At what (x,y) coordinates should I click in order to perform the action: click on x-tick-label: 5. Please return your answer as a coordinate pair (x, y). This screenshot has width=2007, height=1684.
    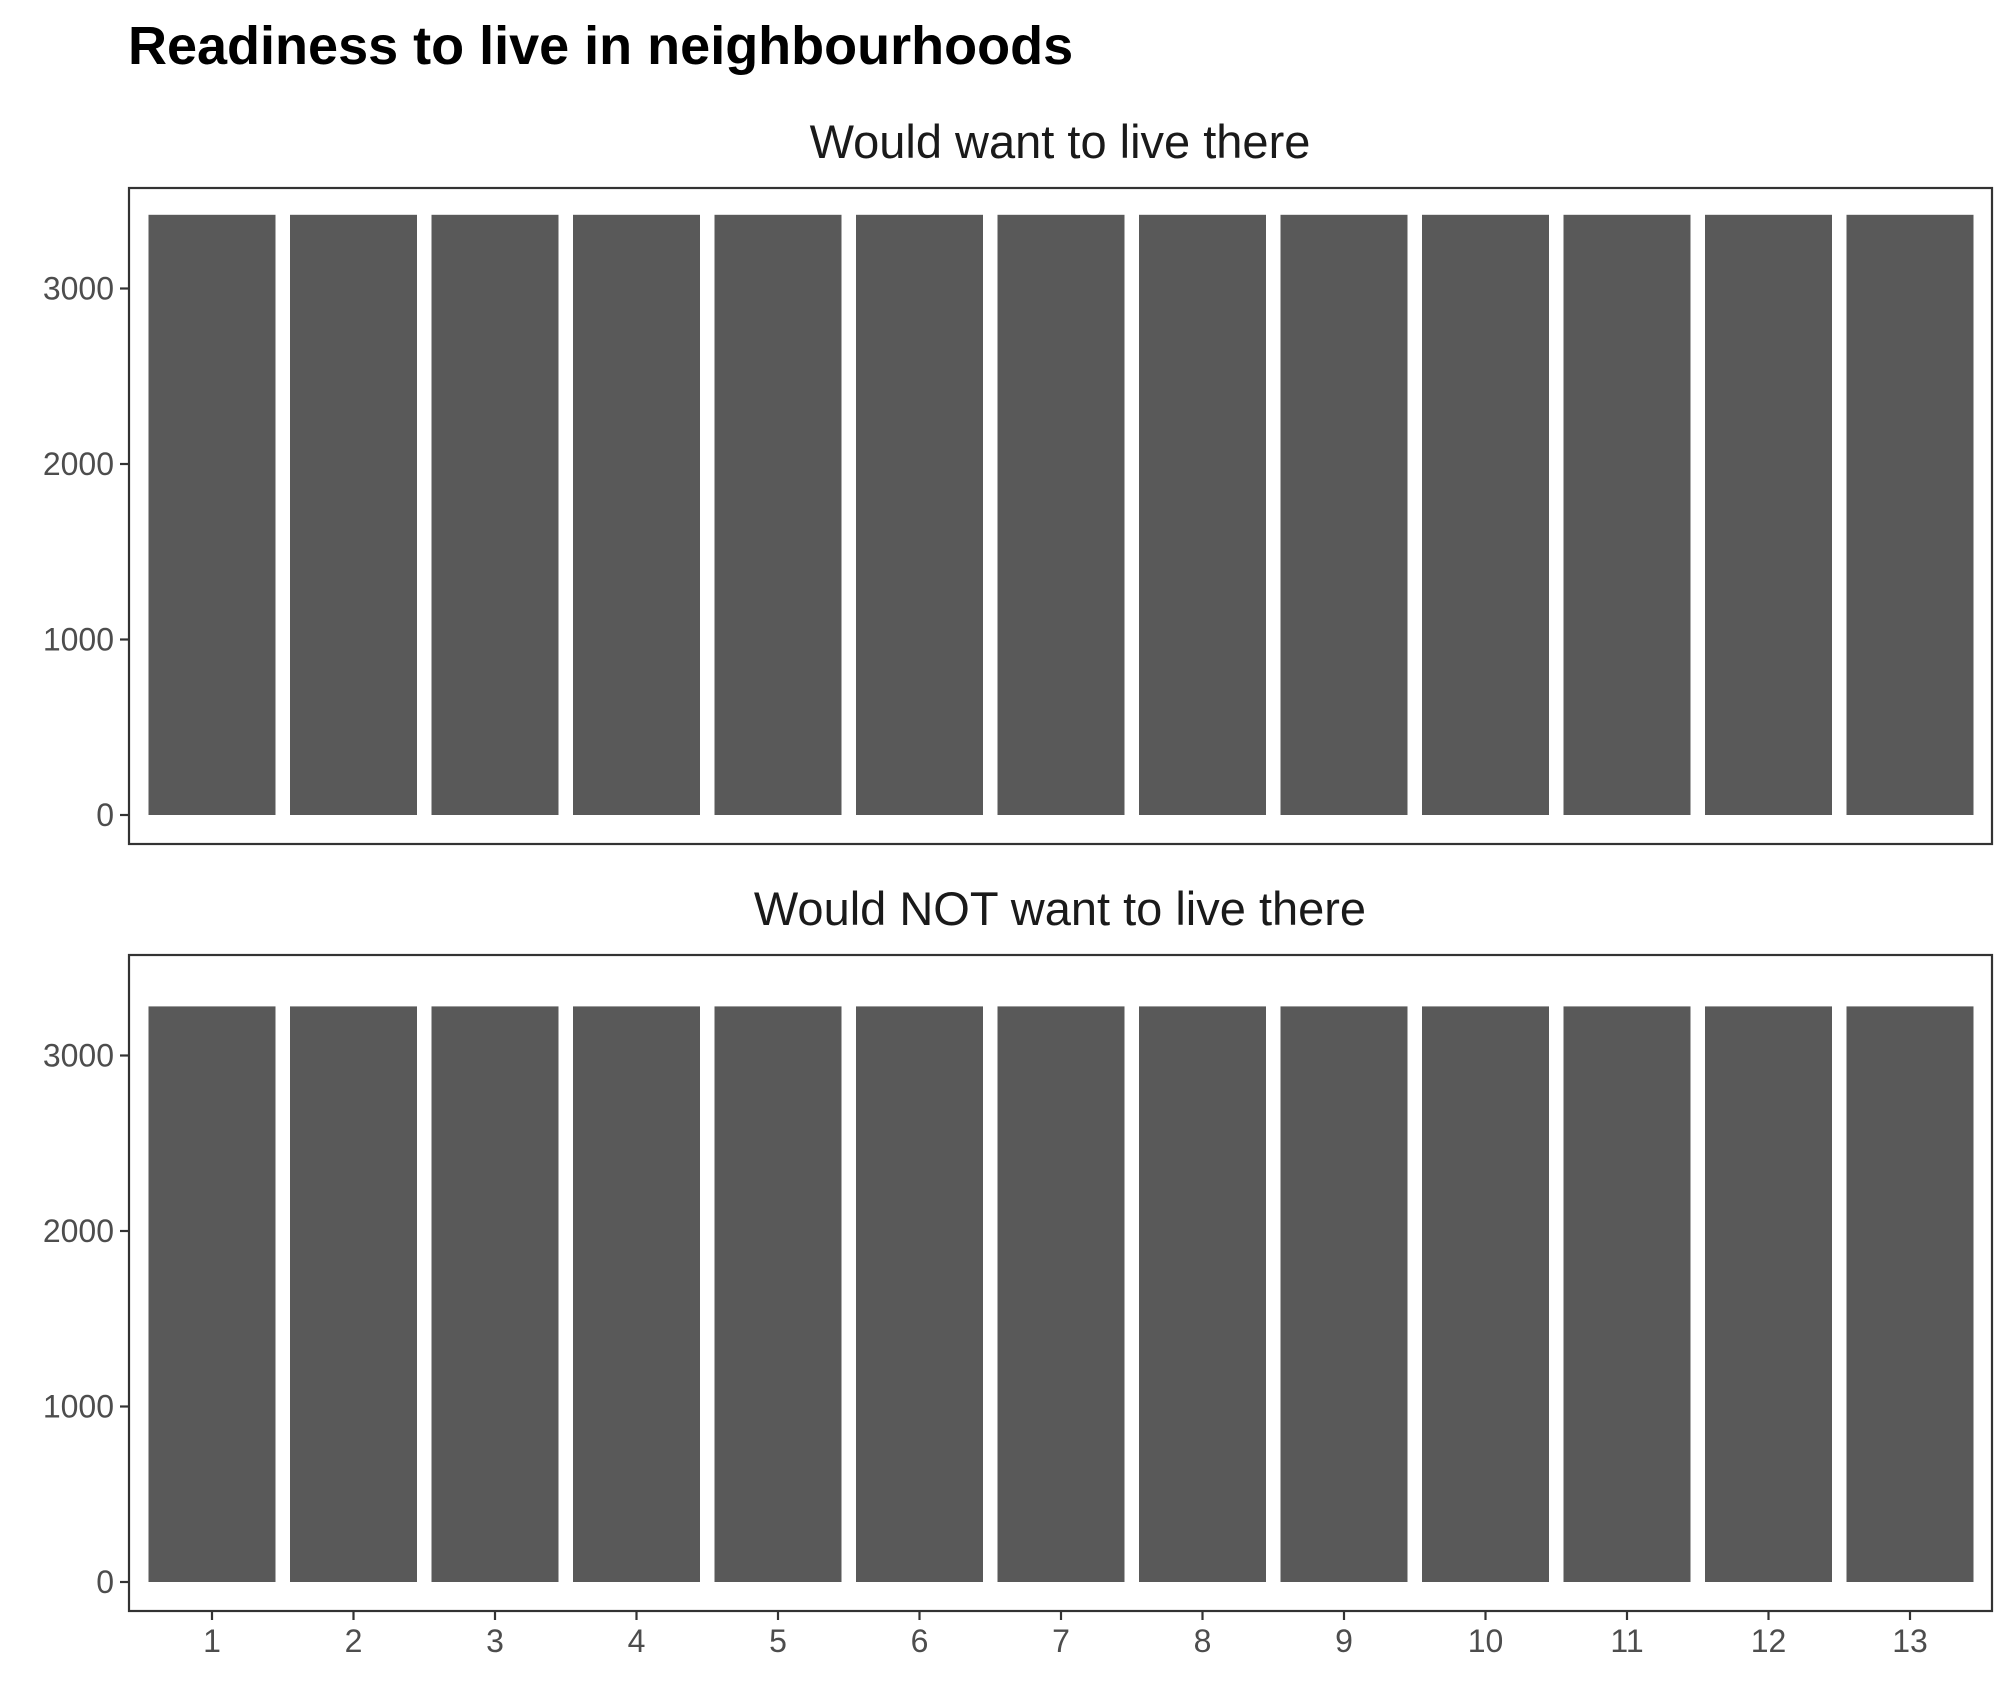
    Looking at the image, I should click on (778, 1641).